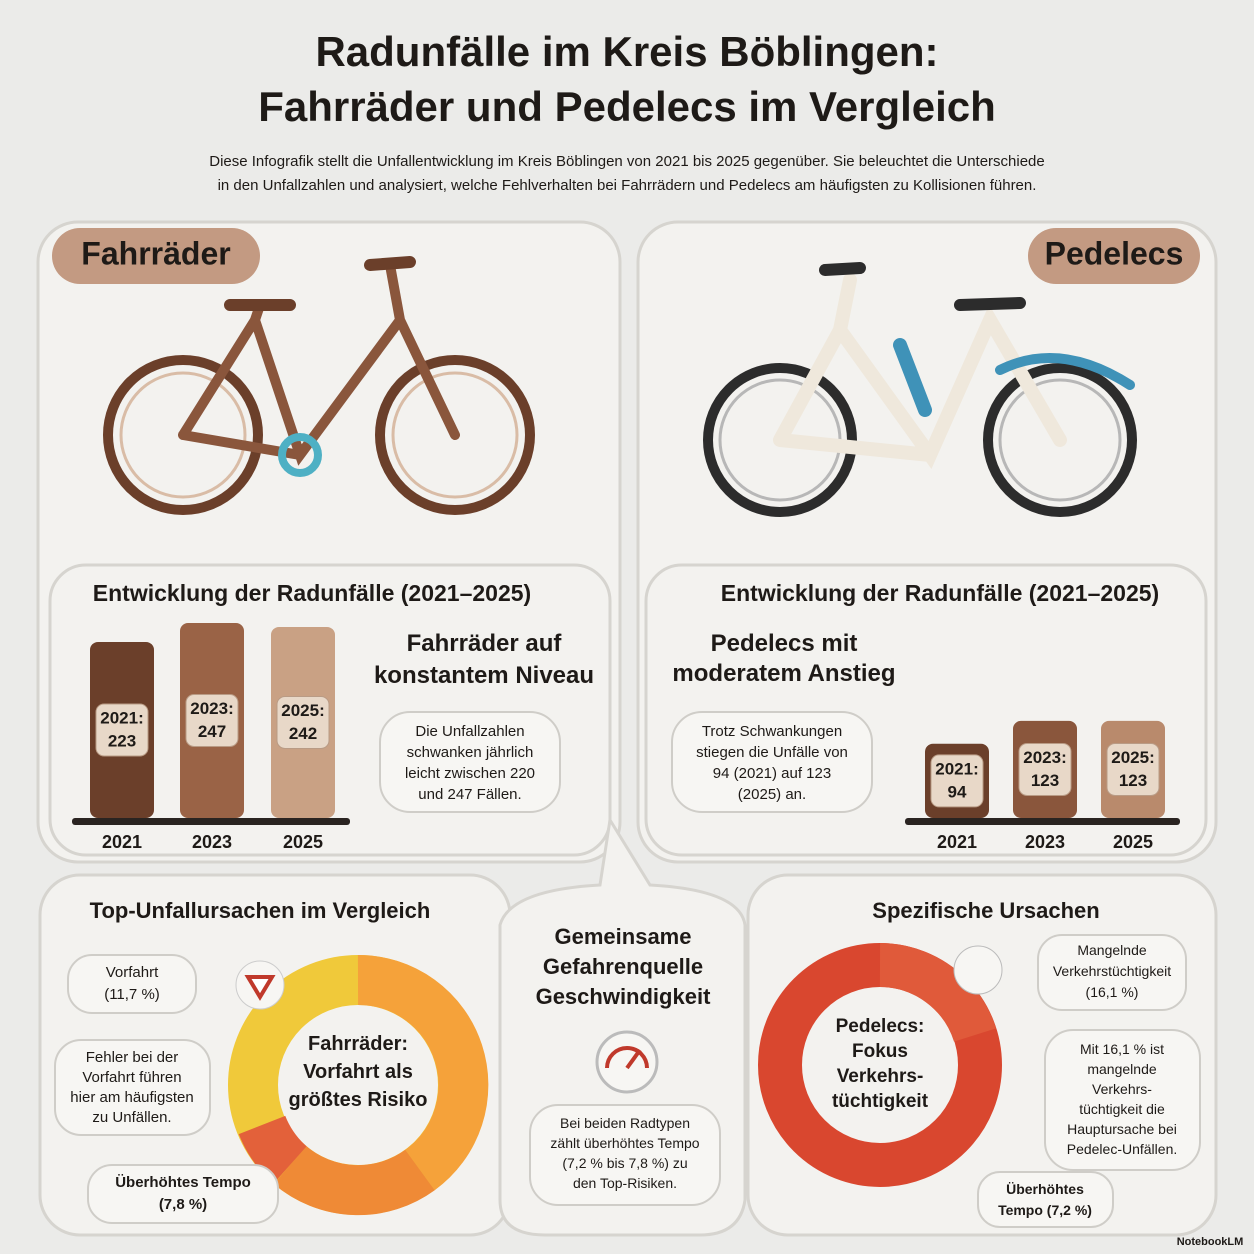 This screenshot has width=1254, height=1254. What do you see at coordinates (260, 988) in the screenshot?
I see `yield-icon` at bounding box center [260, 988].